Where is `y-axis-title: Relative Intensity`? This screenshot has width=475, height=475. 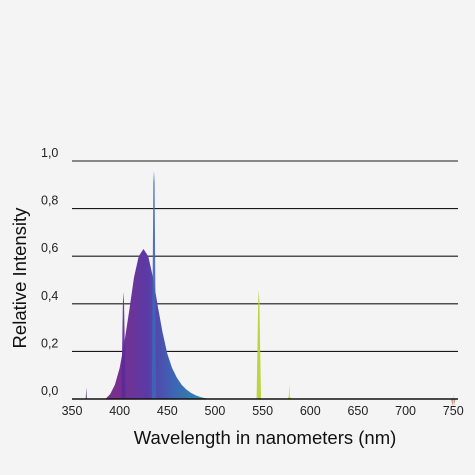
y-axis-title: Relative Intensity is located at coordinates (19, 278).